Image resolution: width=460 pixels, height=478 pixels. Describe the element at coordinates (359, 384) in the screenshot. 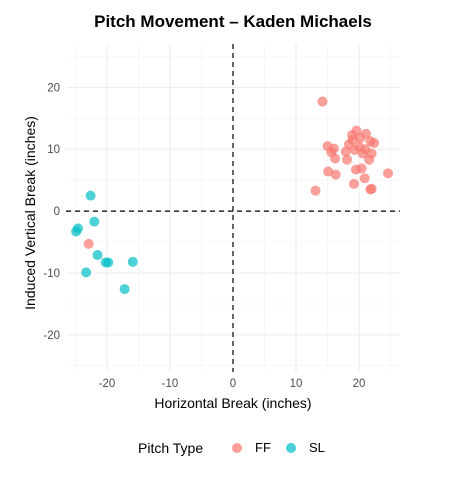

I see `x-tick-label: 20` at that location.